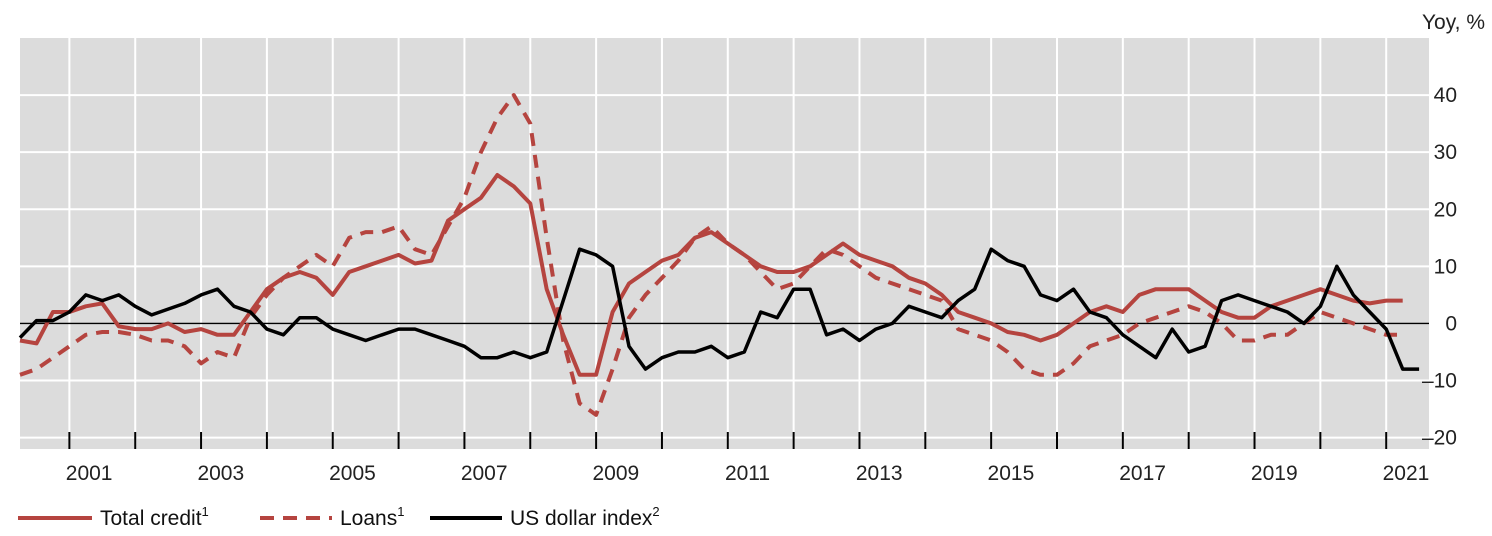  What do you see at coordinates (1445, 152) in the screenshot?
I see `y-tick-label: 30` at bounding box center [1445, 152].